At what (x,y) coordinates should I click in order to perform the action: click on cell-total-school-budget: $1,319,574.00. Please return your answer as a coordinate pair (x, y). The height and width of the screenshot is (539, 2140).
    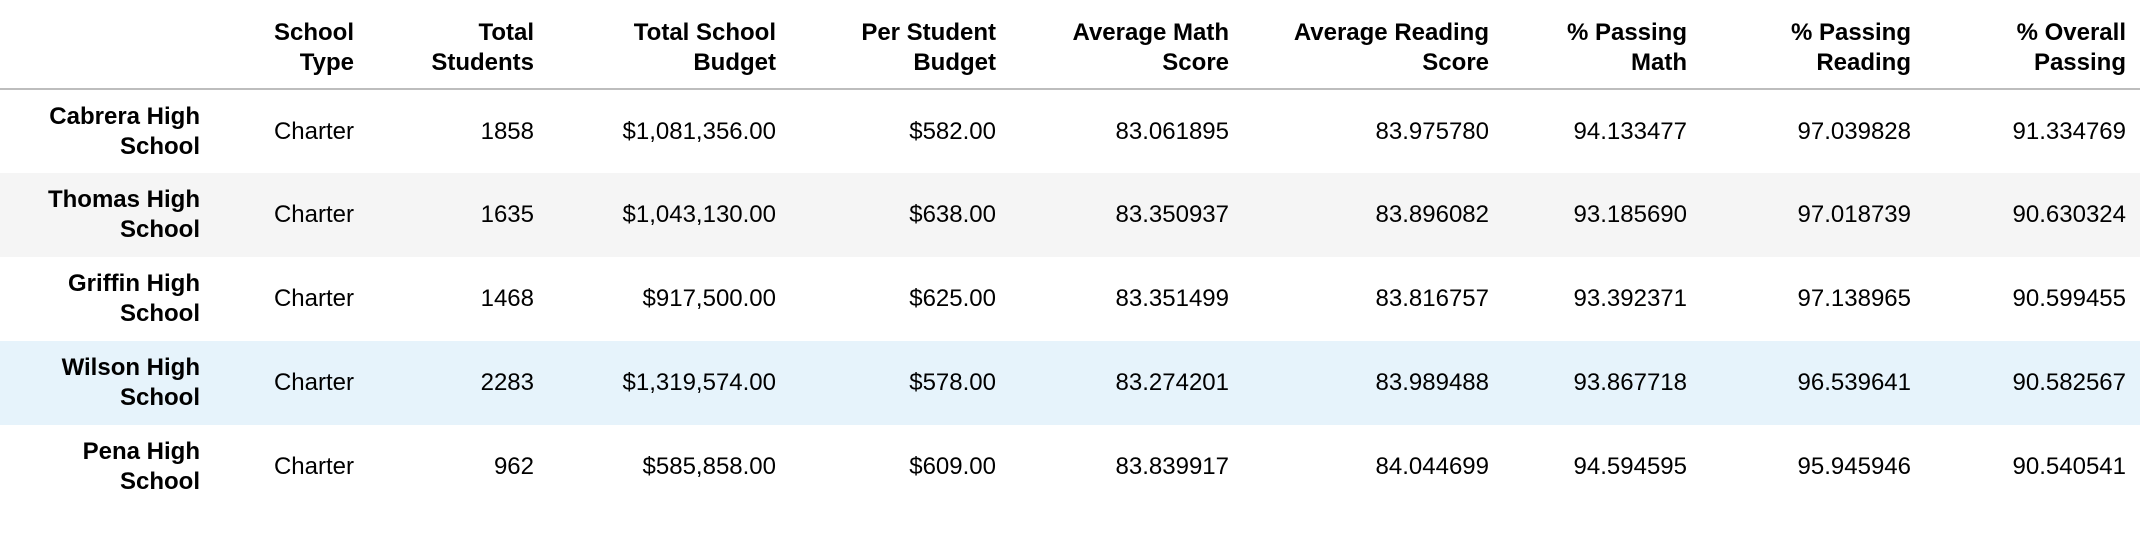
    Looking at the image, I should click on (699, 382).